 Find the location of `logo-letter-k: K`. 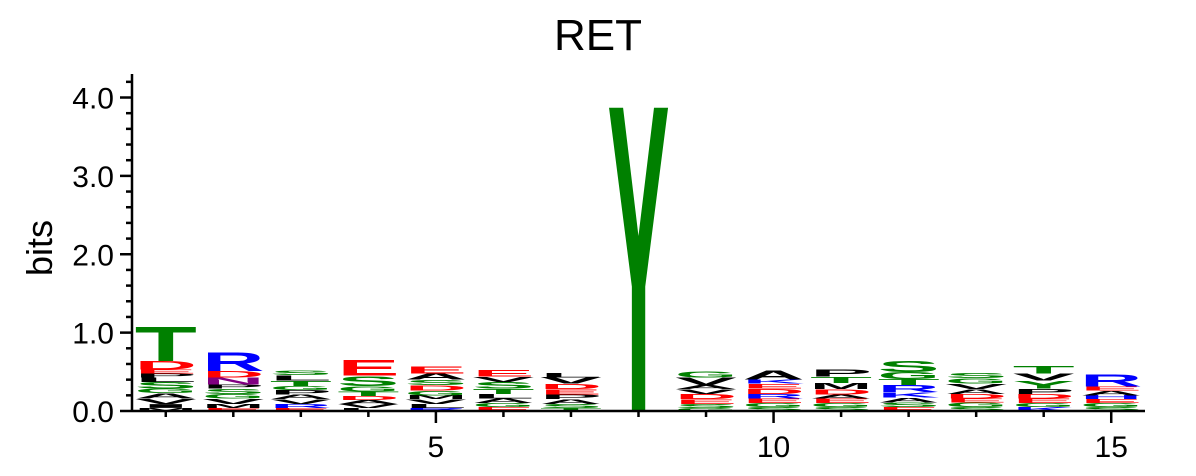

logo-letter-k: K is located at coordinates (909, 395).